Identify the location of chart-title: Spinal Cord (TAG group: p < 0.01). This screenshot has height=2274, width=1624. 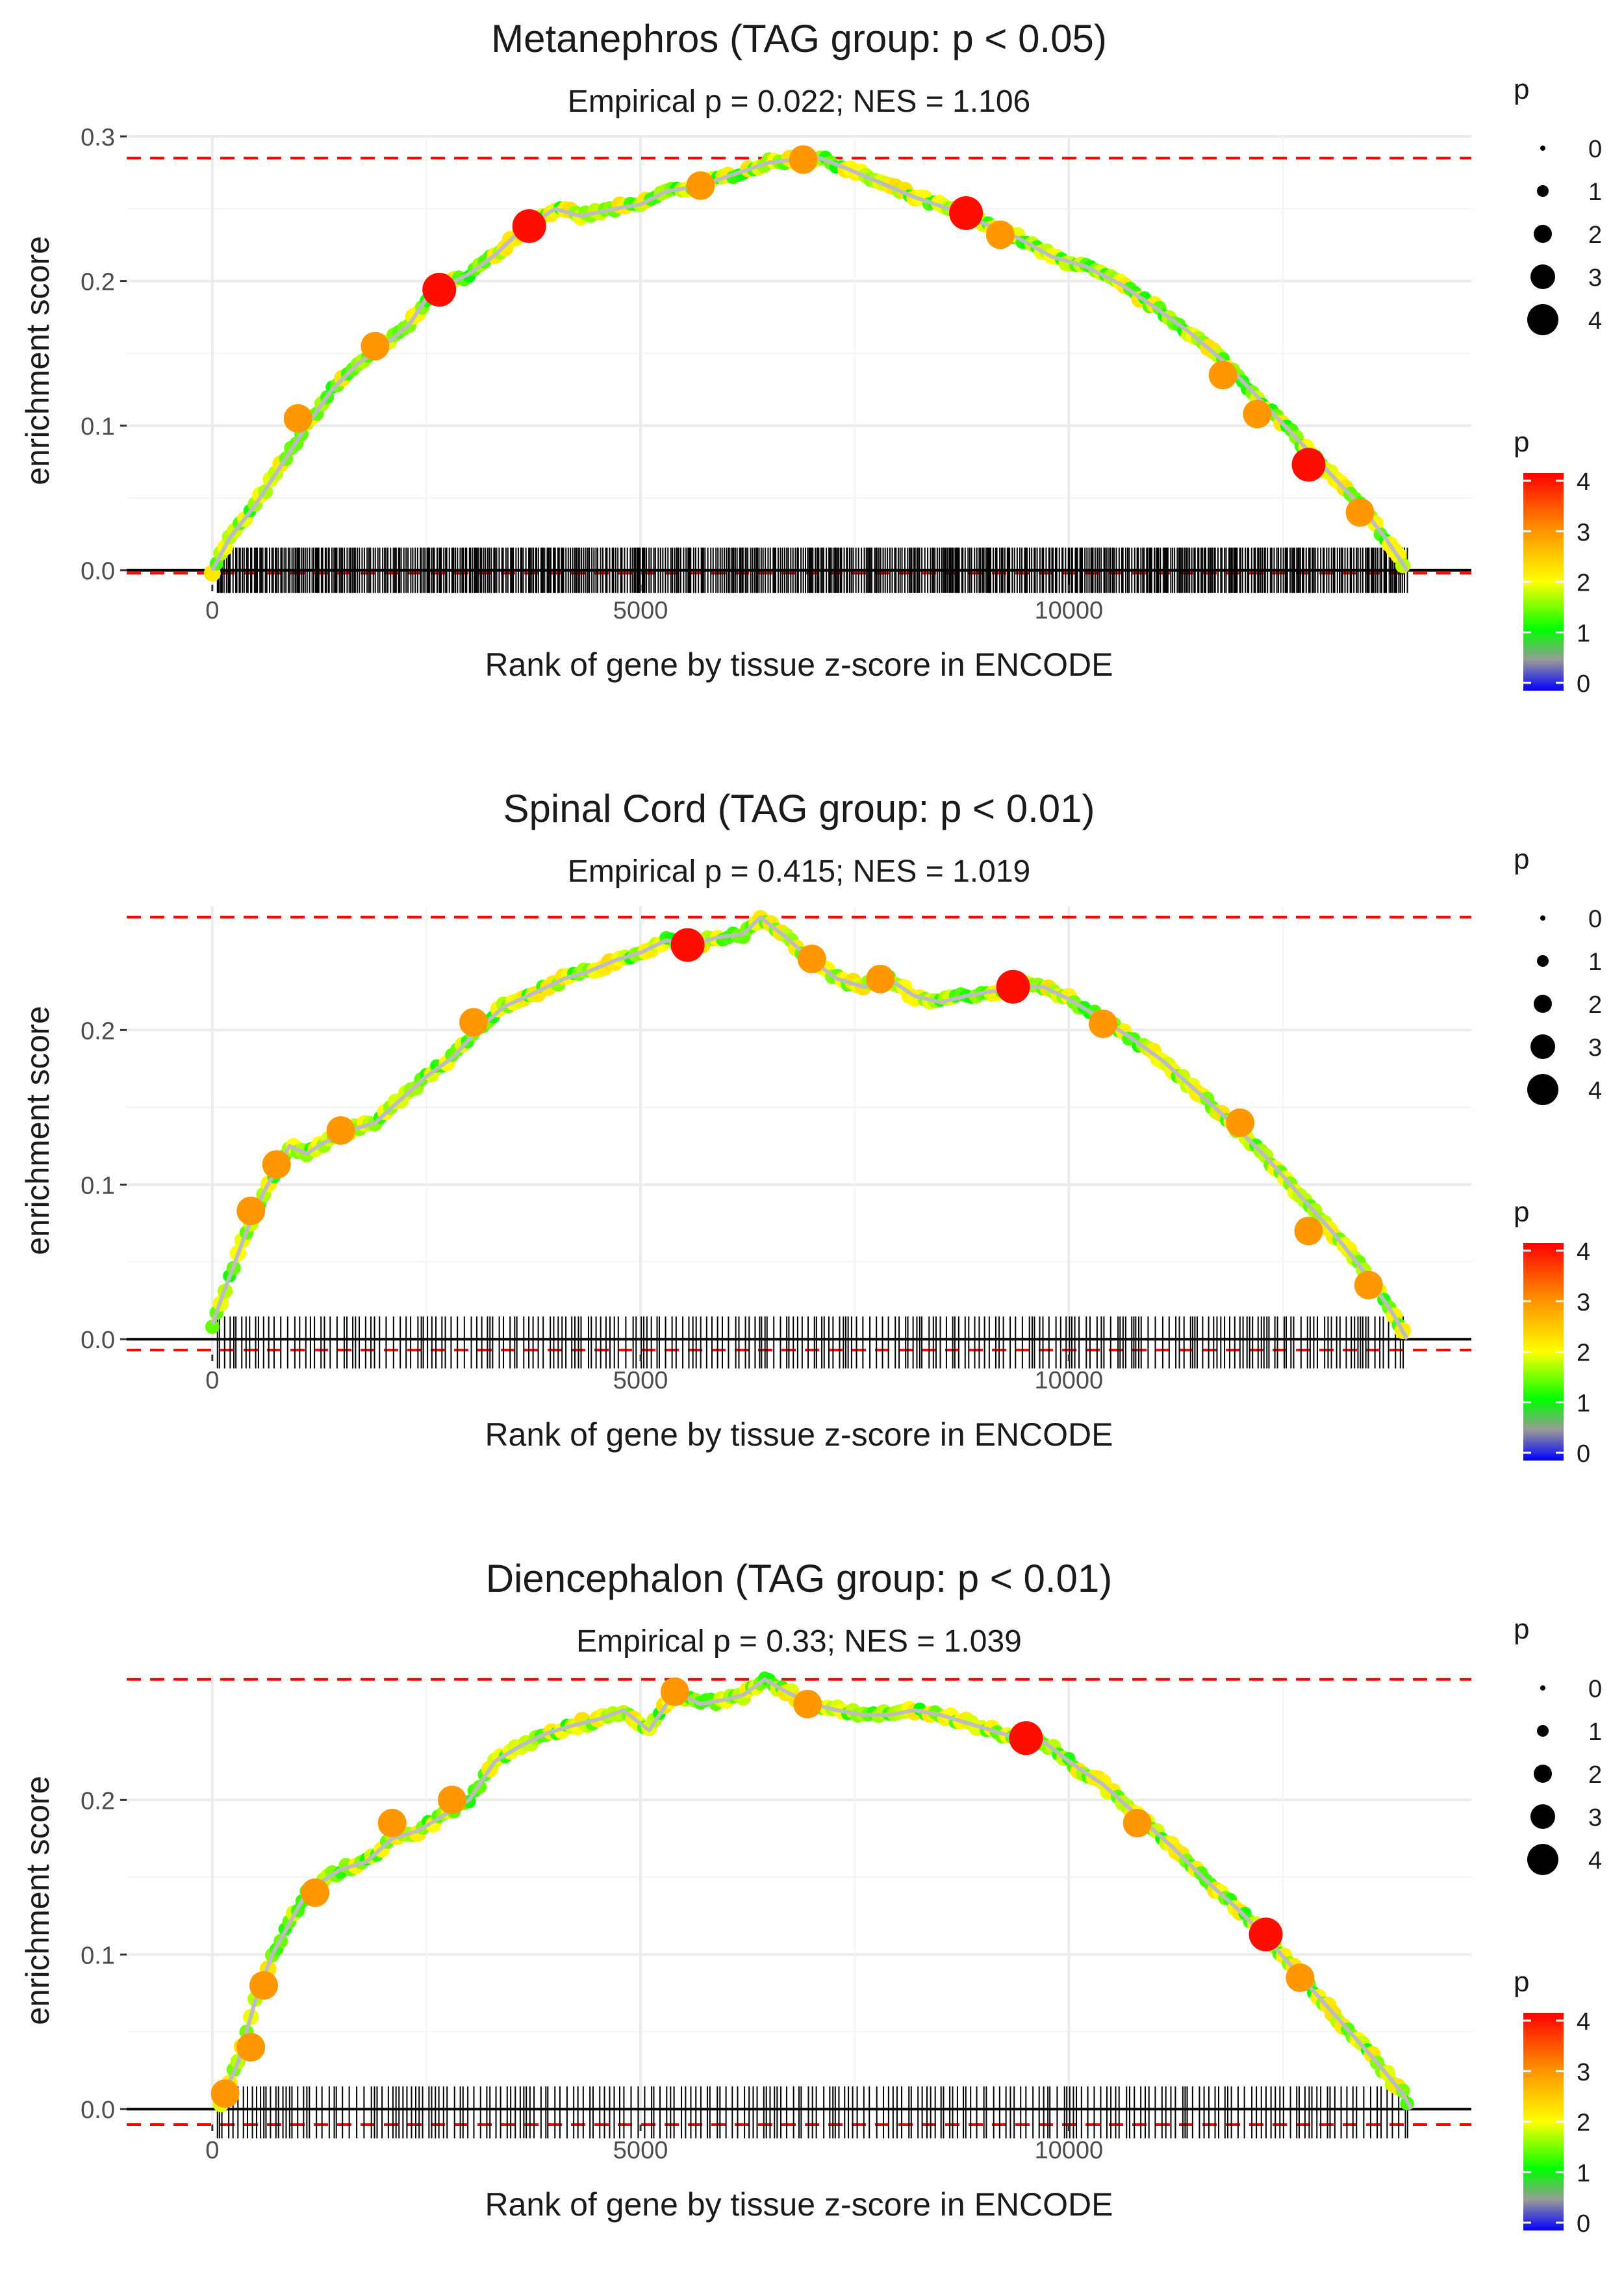
(799, 808).